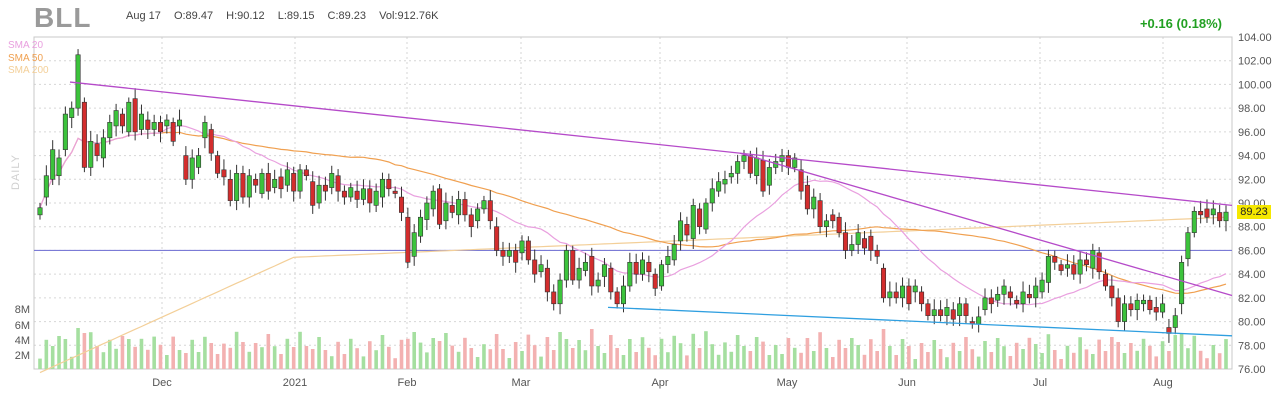  Describe the element at coordinates (1252, 109) in the screenshot. I see `y-tick-label: 98.00` at that location.